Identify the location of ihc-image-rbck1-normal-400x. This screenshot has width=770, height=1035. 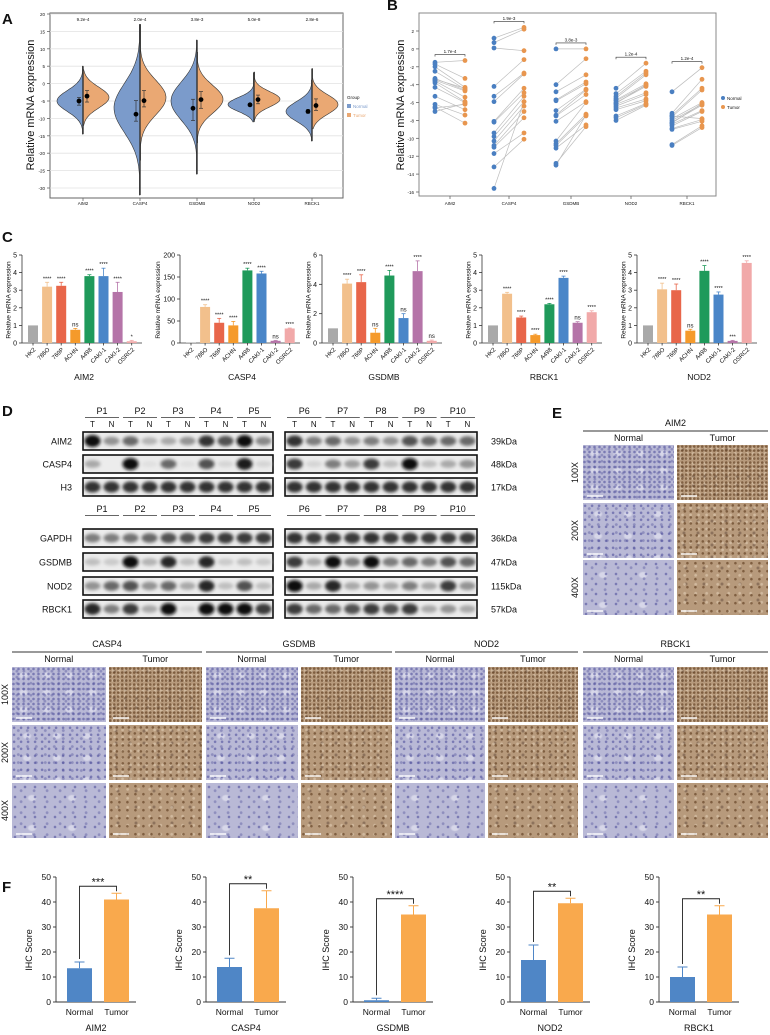
(628, 810).